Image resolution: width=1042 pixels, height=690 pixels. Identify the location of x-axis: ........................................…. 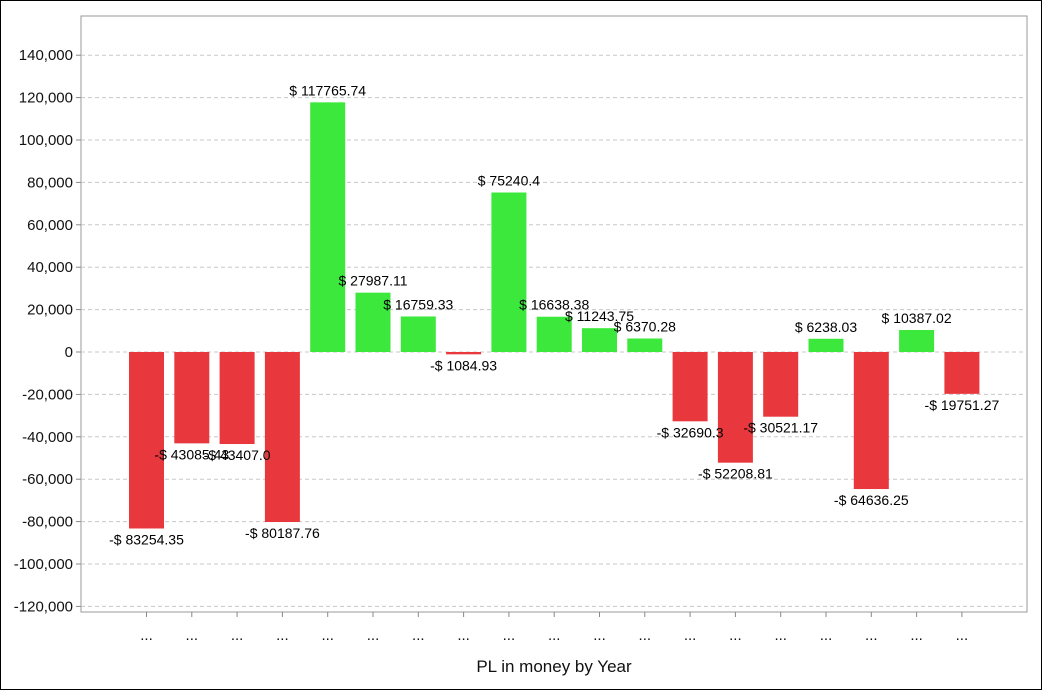
(554, 628).